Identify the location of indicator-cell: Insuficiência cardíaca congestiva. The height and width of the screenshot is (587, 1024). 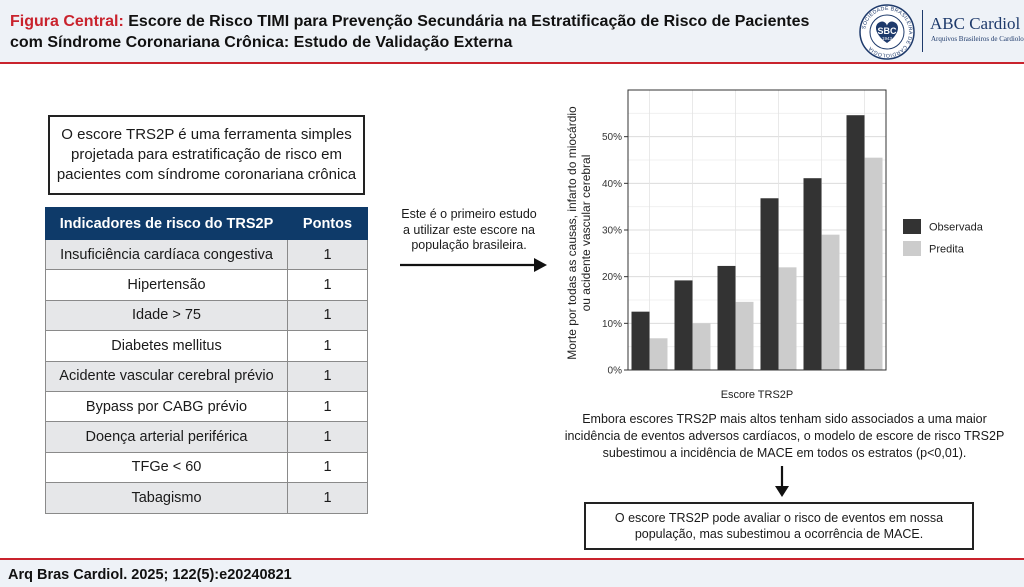
(166, 254).